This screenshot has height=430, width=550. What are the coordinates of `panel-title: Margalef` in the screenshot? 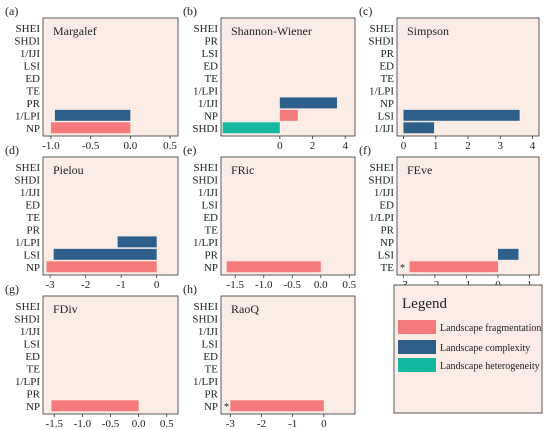 It's located at (75, 31).